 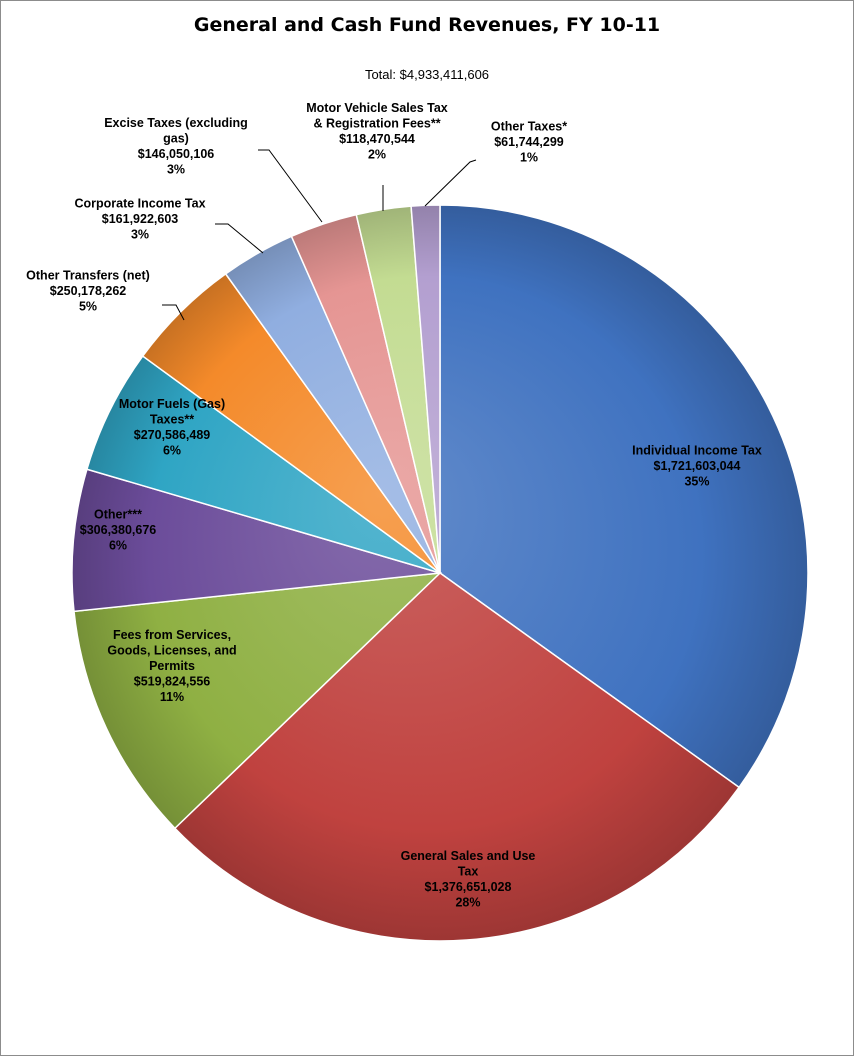 I want to click on slice-label-line: Tax, so click(x=468, y=871).